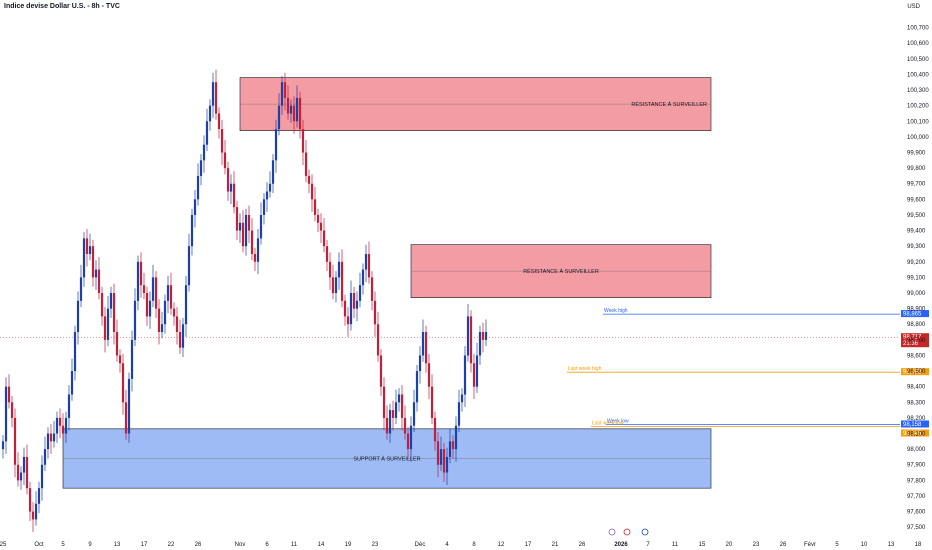 Image resolution: width=932 pixels, height=550 pixels. Describe the element at coordinates (916, 185) in the screenshot. I see `y-tick-label: 99,700` at that location.